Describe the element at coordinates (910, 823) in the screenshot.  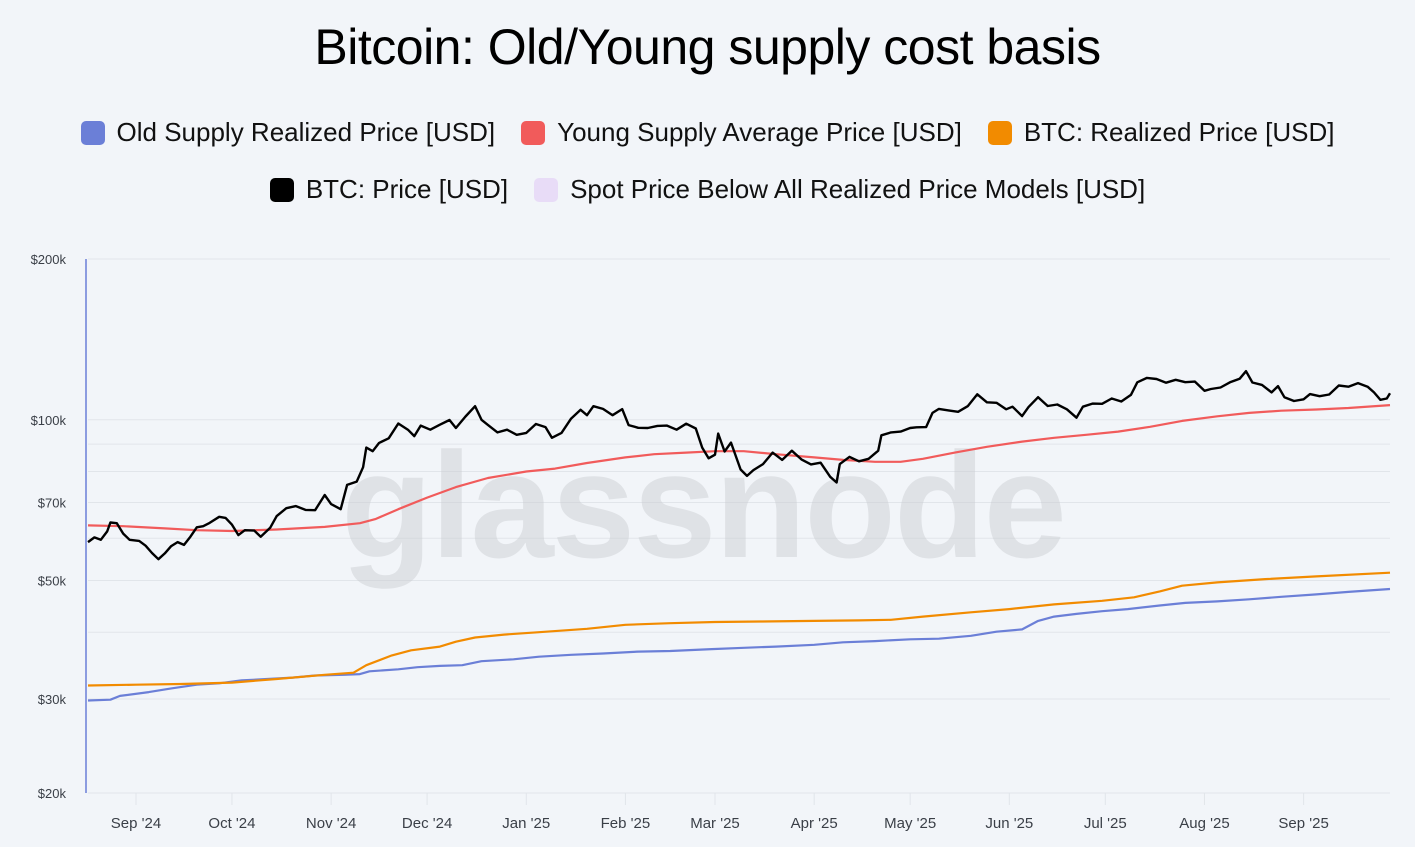
I see `x-tick-label: May '25` at that location.